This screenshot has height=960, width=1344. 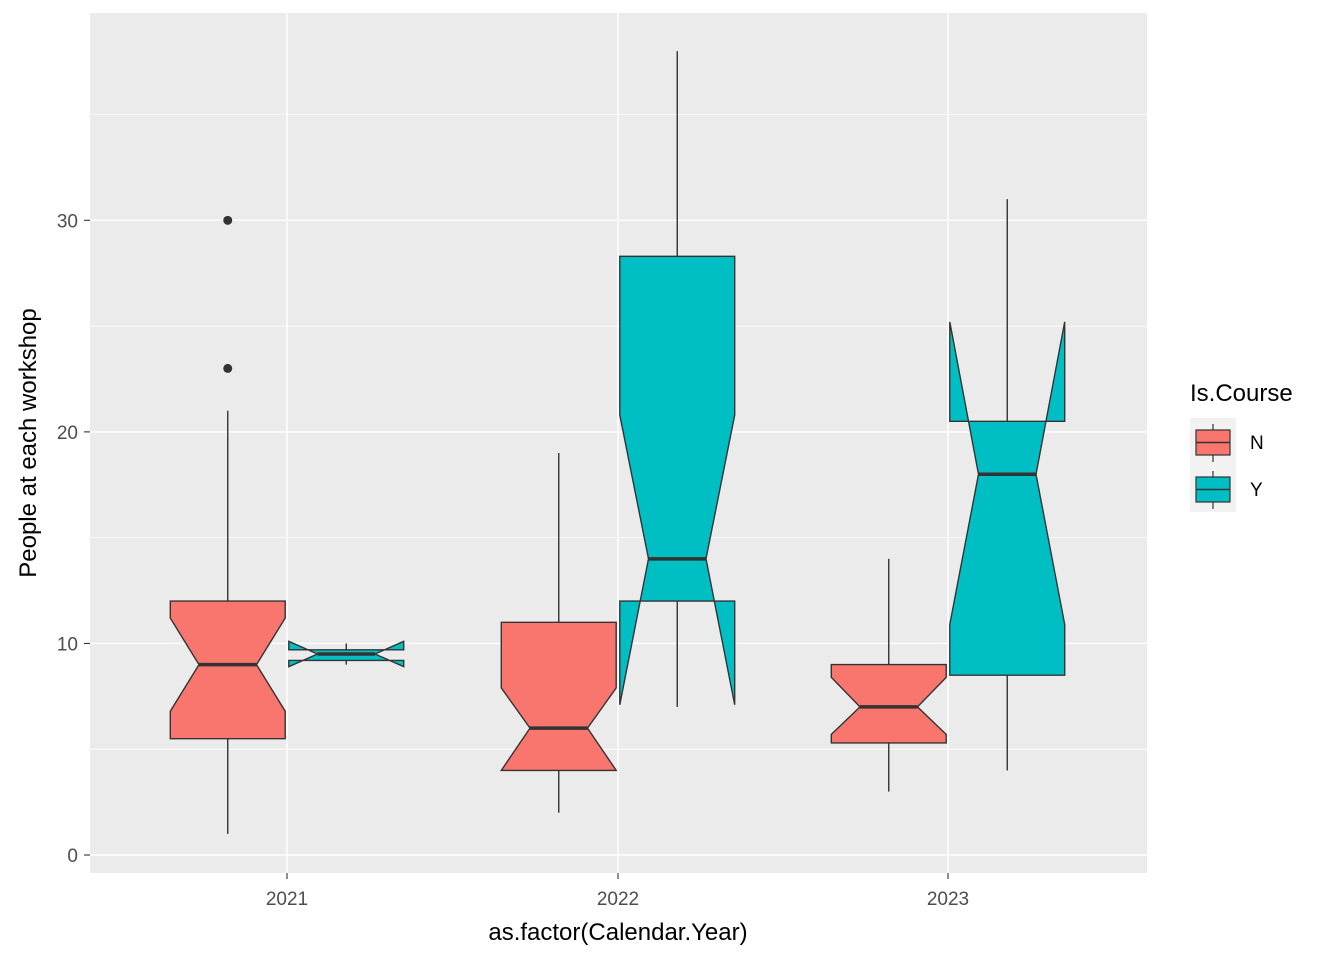 What do you see at coordinates (67, 433) in the screenshot?
I see `y-tick-label: 20` at bounding box center [67, 433].